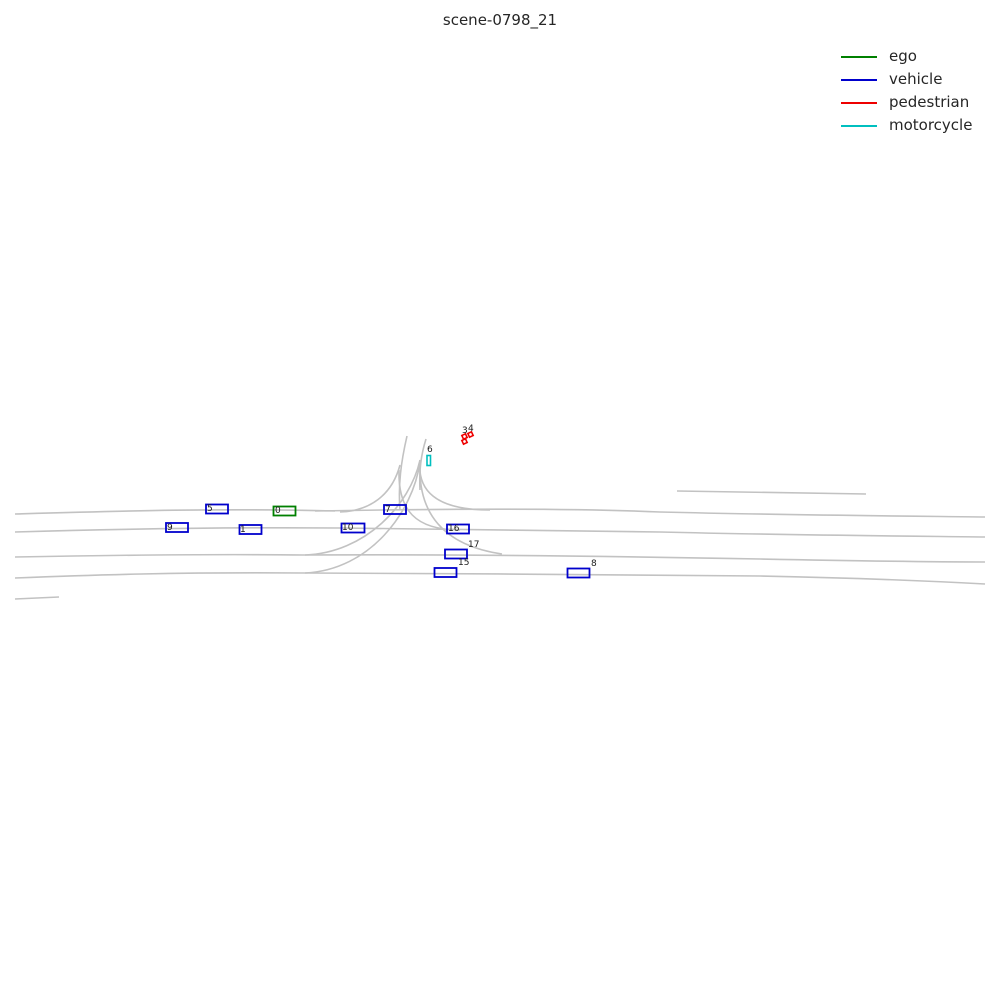  Describe the element at coordinates (463, 563) in the screenshot. I see `agent-label-15: 15` at that location.